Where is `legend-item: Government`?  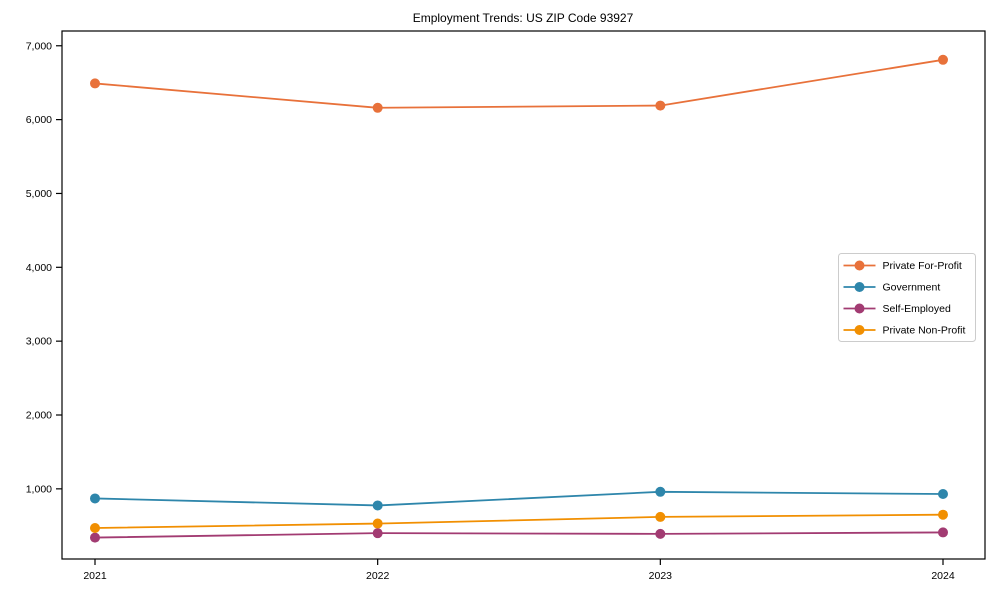 legend-item: Government is located at coordinates (892, 288).